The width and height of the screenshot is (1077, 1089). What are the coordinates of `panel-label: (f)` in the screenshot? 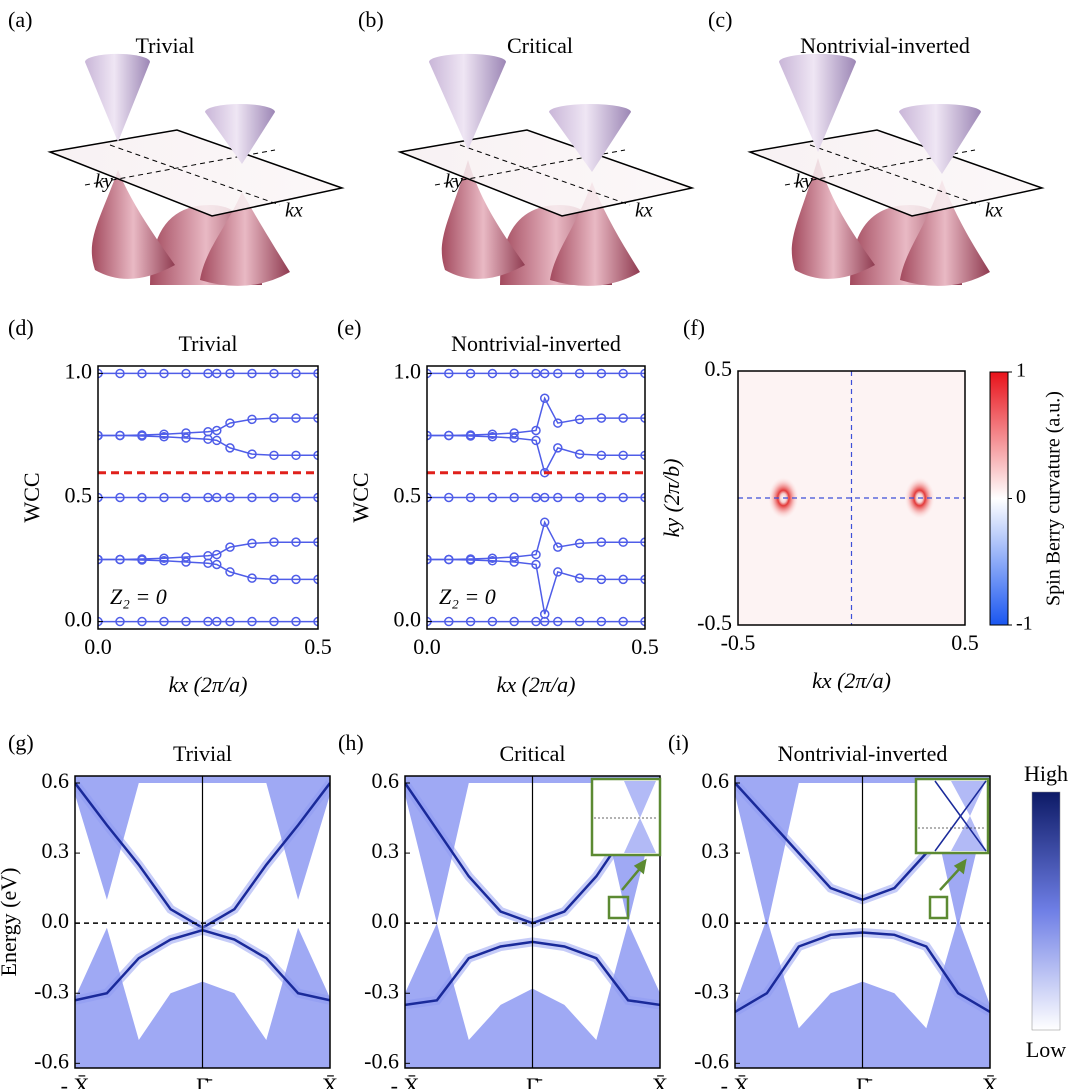 It's located at (694, 327).